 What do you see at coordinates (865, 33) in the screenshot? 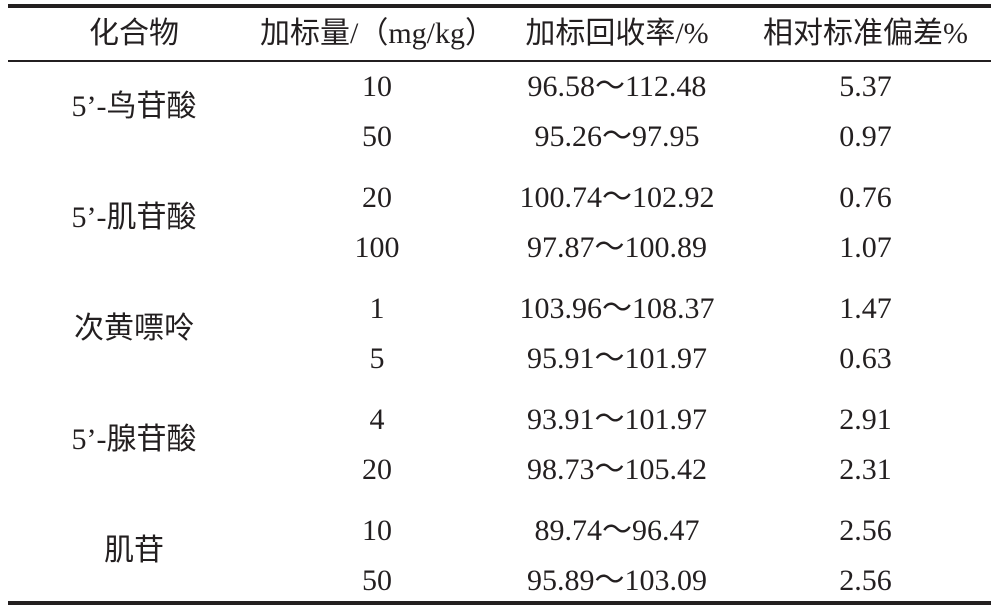
I see `header-rsd: 相对标准偏差%` at bounding box center [865, 33].